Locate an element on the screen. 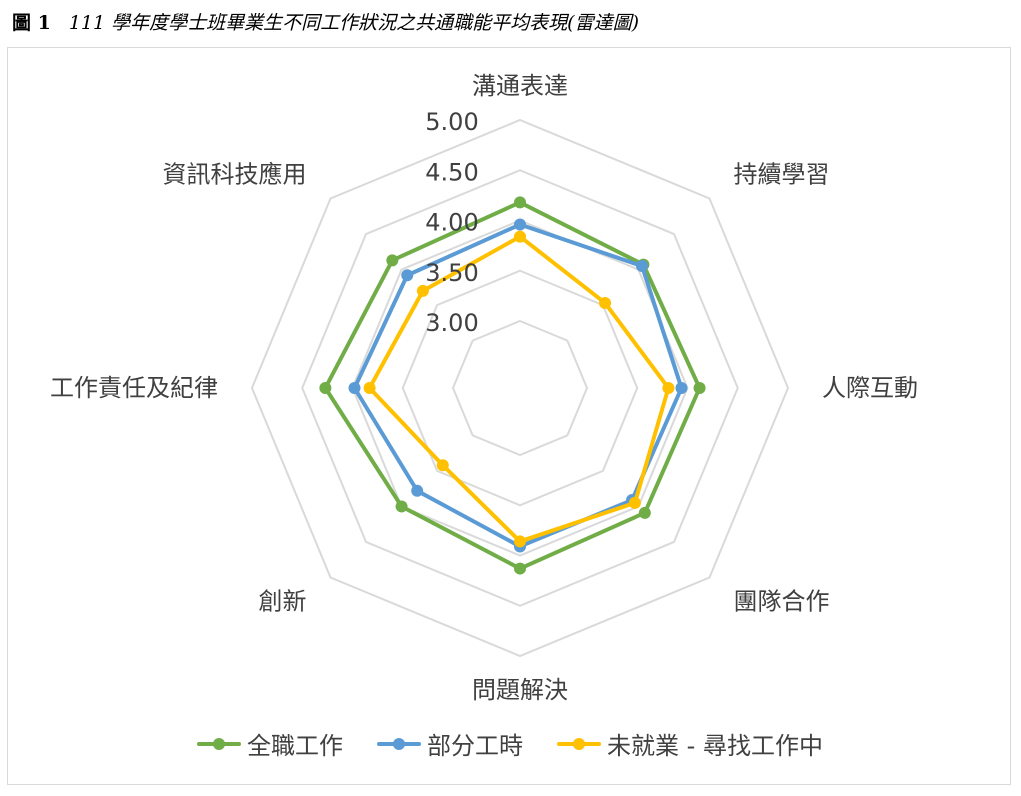 This screenshot has width=1021, height=796. axis-label-5: 創新 is located at coordinates (282, 602).